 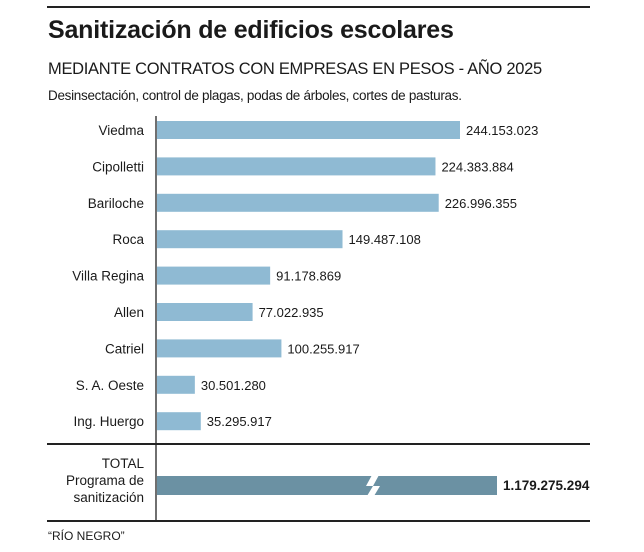 I want to click on value-label: 149.487.108, so click(x=385, y=239).